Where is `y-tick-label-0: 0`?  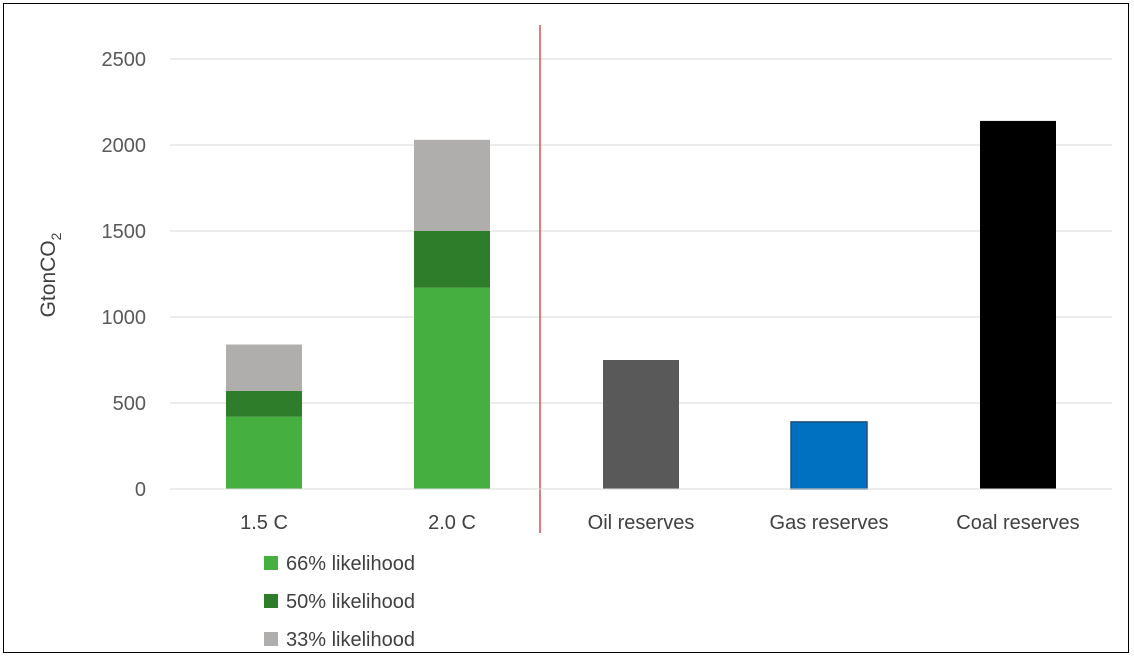 y-tick-label-0: 0 is located at coordinates (140, 490).